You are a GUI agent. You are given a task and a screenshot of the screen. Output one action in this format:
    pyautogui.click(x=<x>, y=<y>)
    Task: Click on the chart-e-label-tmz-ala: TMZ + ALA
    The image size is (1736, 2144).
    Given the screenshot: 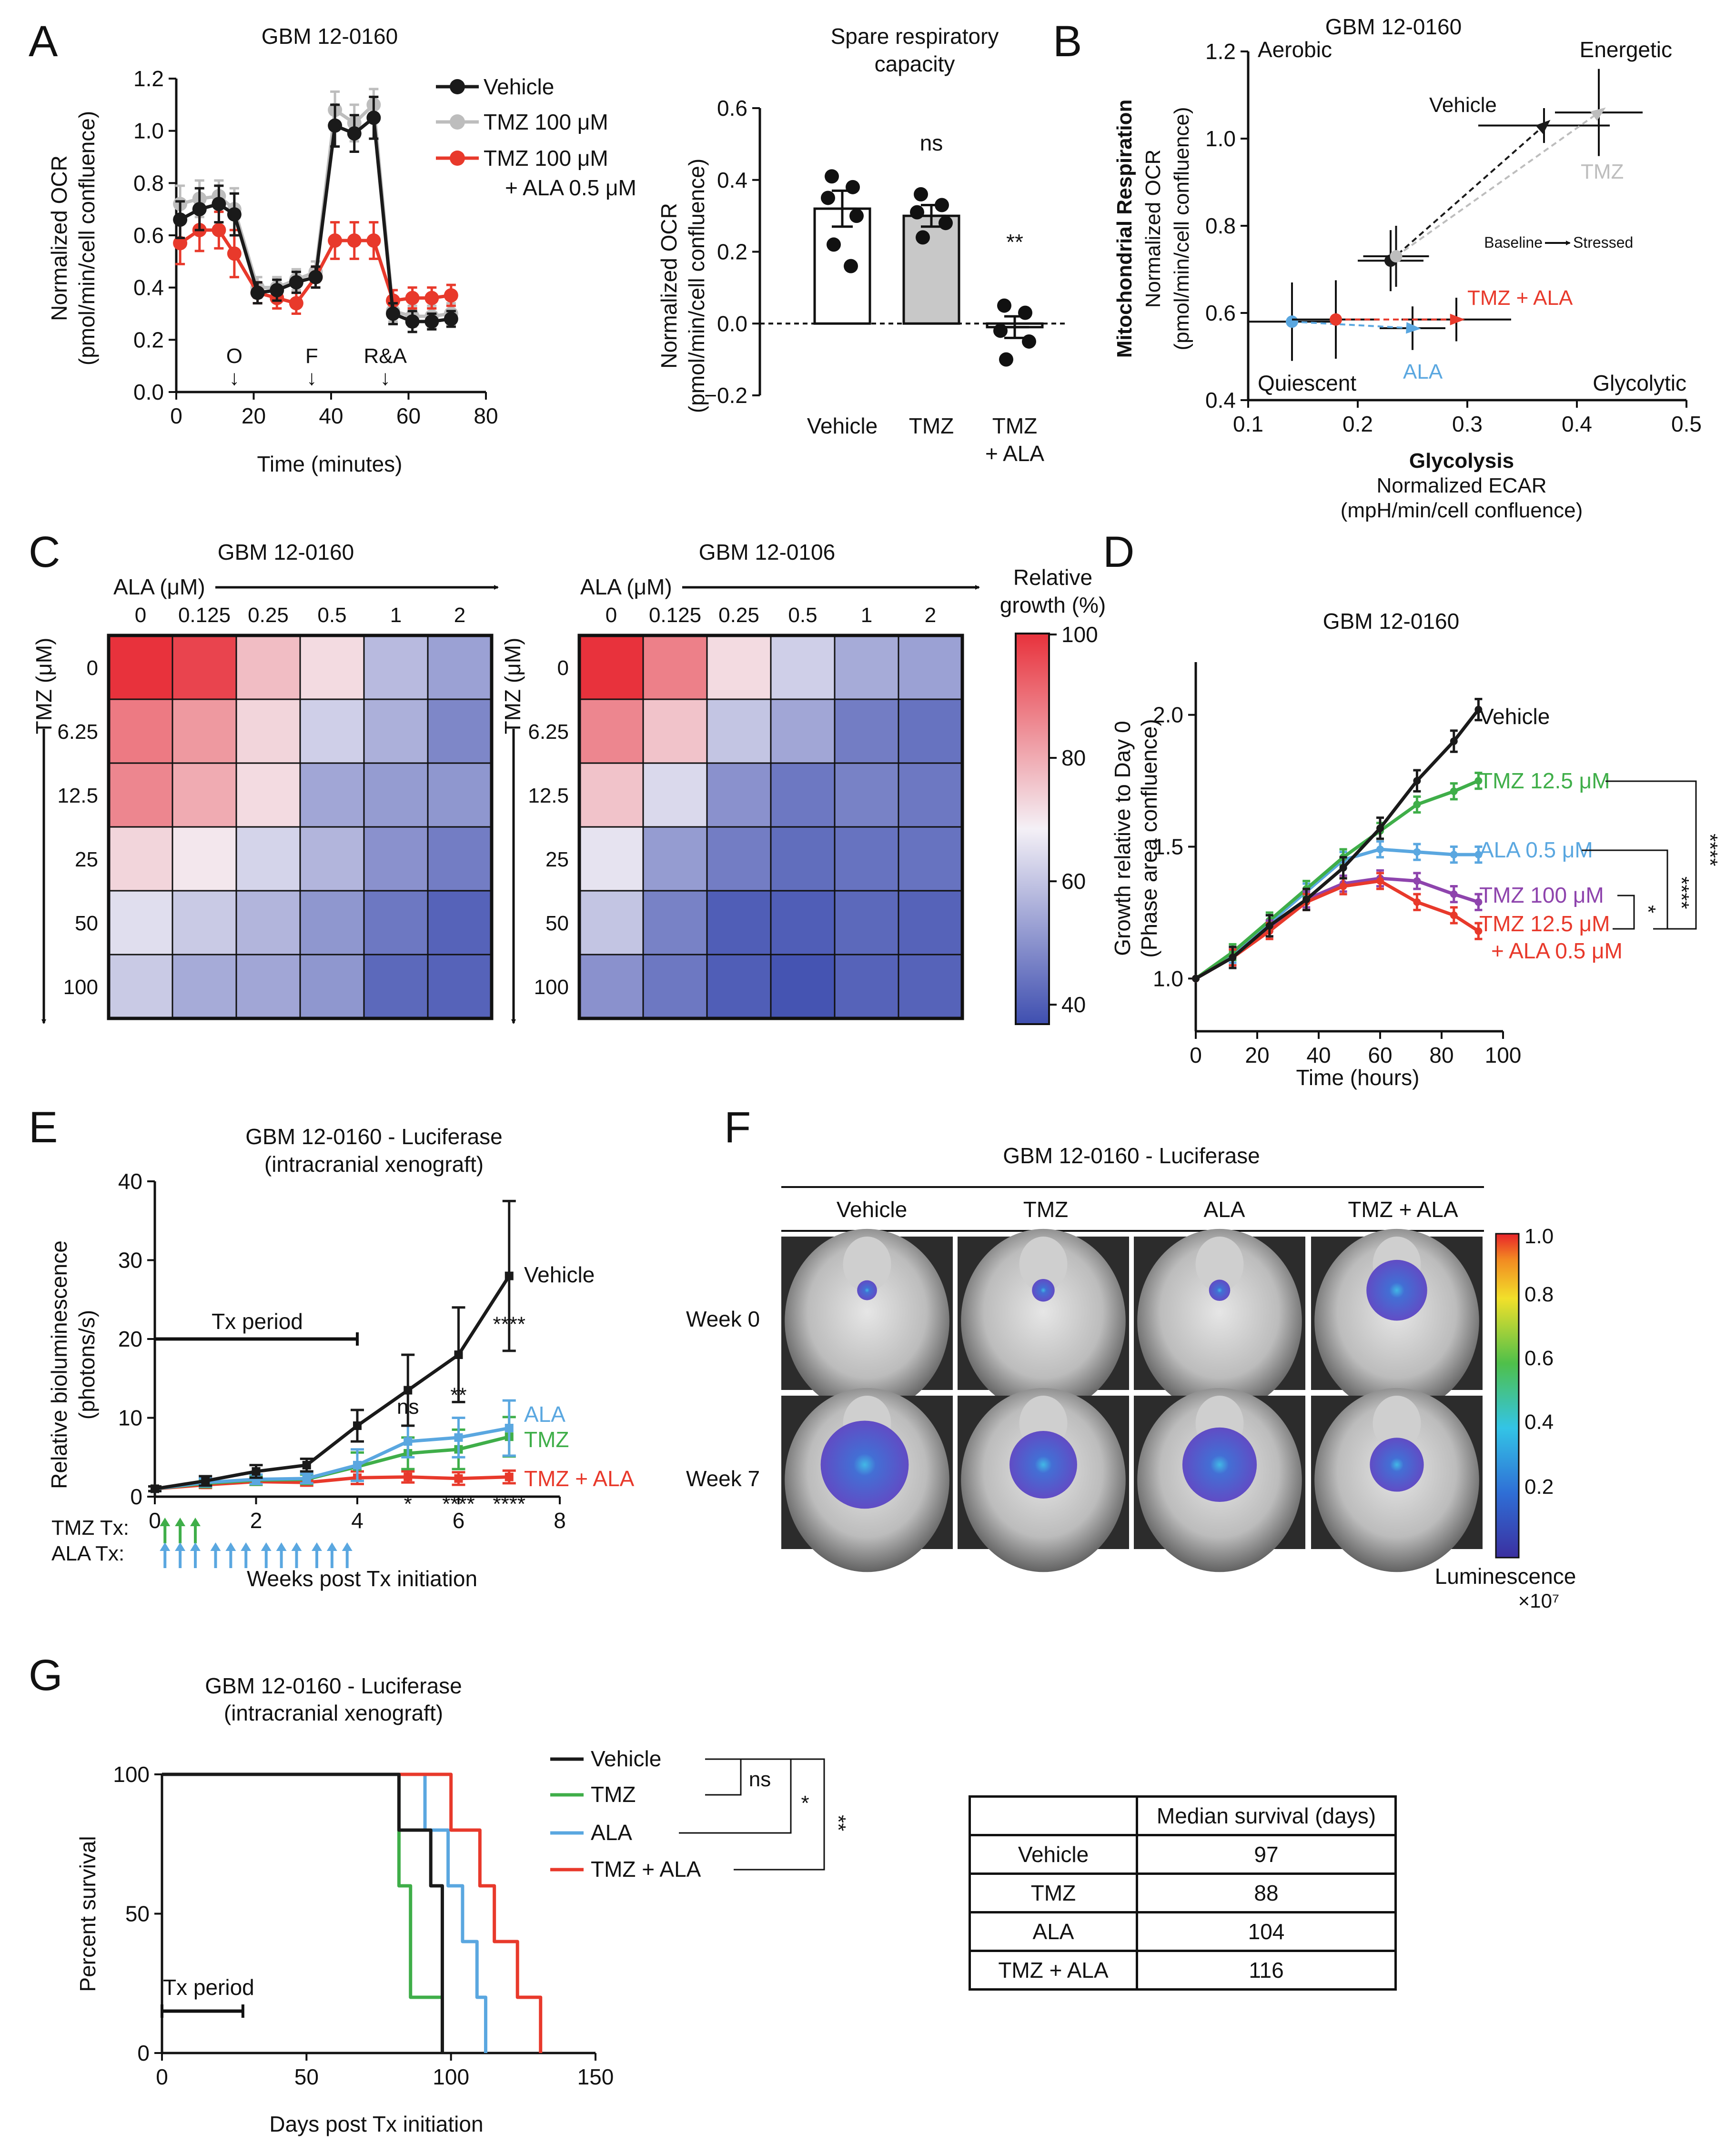 What is the action you would take?
    pyautogui.click(x=579, y=1479)
    